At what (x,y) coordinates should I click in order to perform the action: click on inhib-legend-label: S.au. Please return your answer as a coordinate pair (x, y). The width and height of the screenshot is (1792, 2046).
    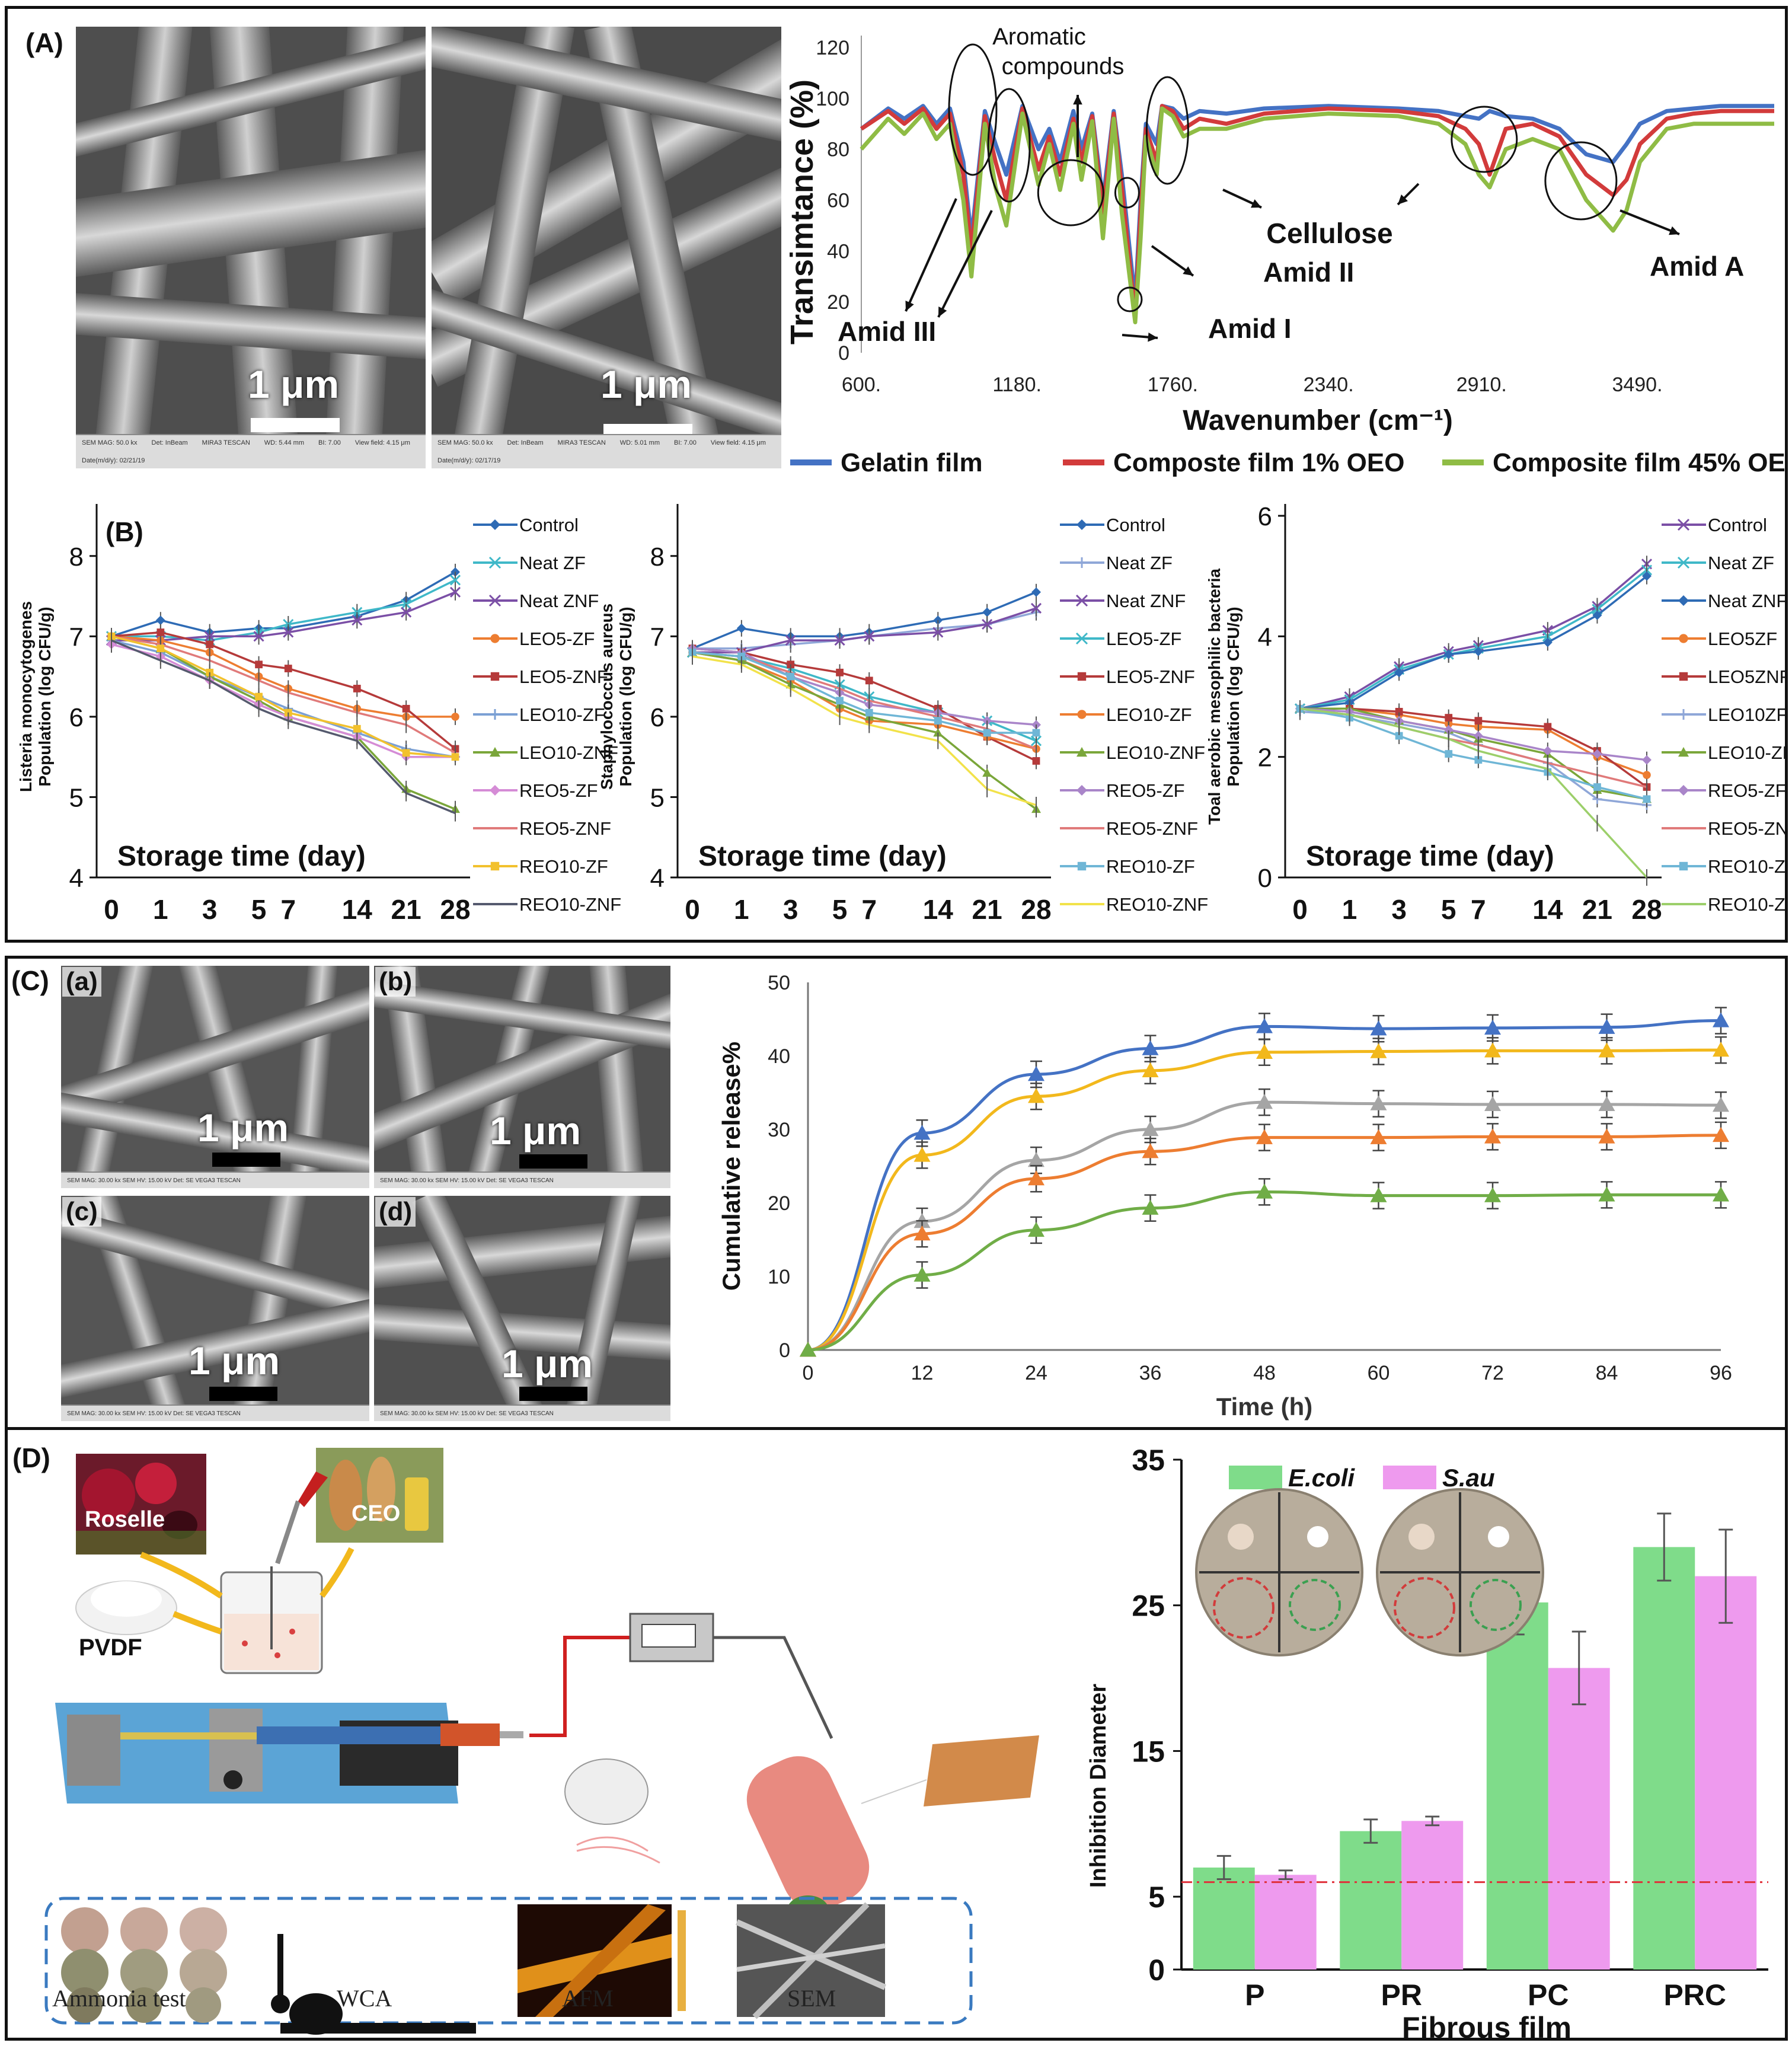
    Looking at the image, I should click on (1468, 1478).